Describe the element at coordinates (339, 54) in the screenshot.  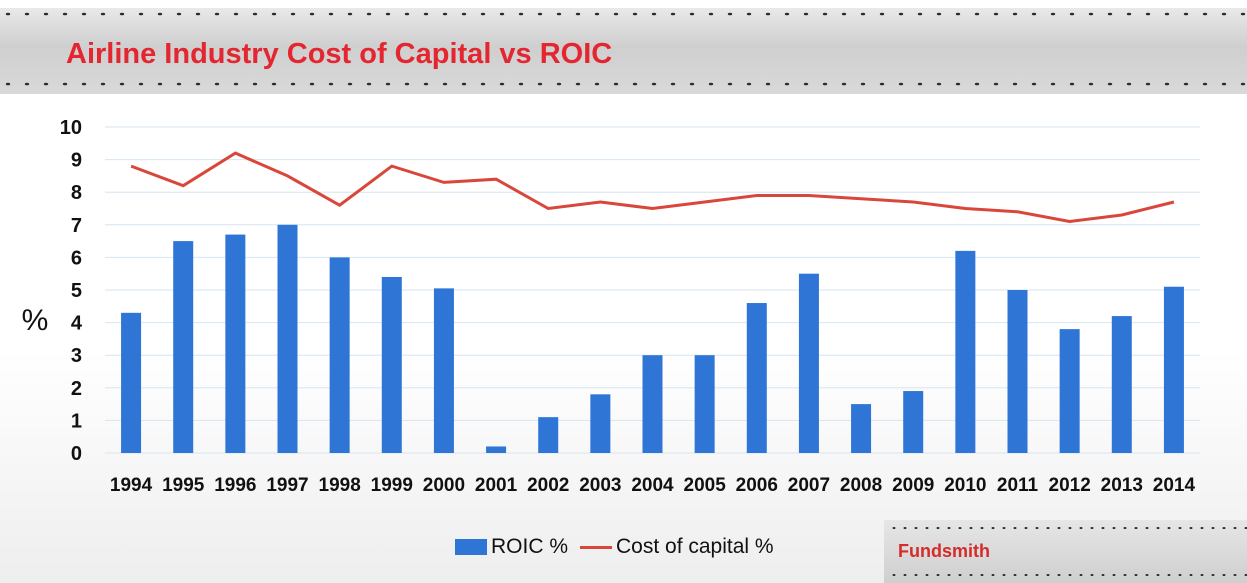
I see `chart-title: Airline Industry Cost of Capital vs ROIC` at that location.